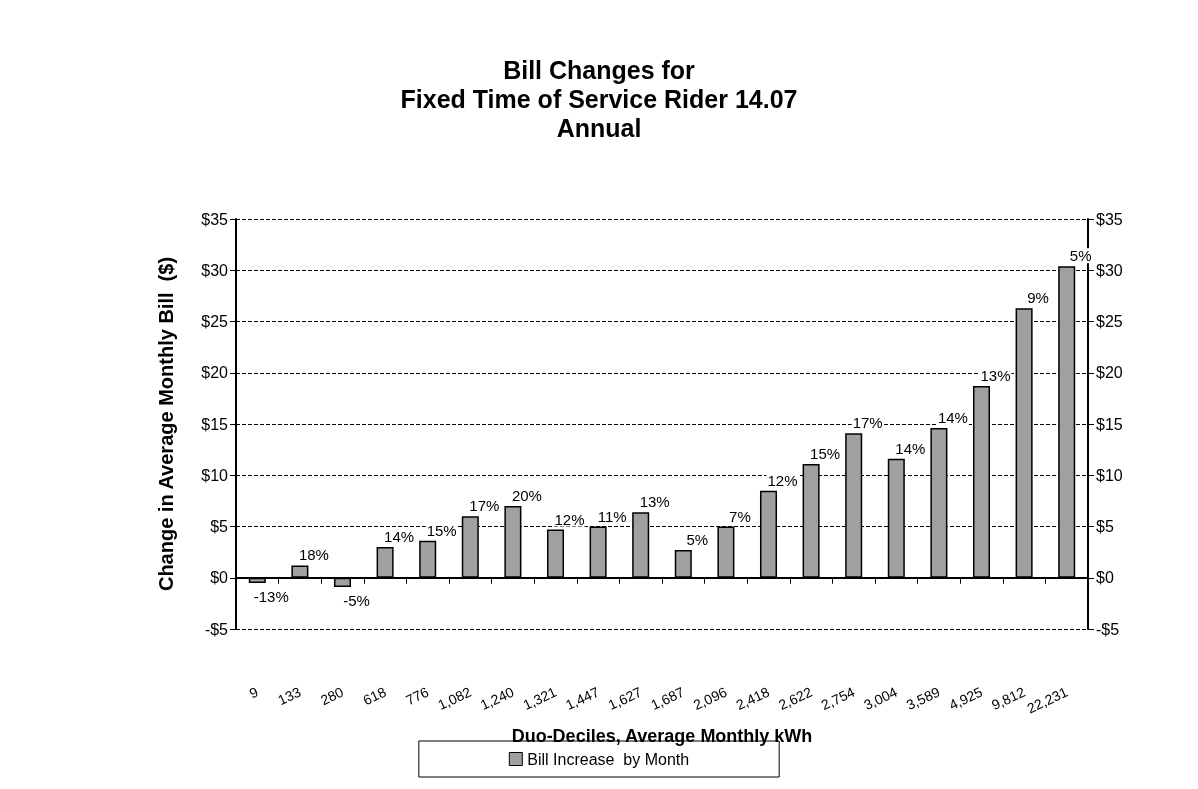 This screenshot has height=789, width=1198. I want to click on x-tick-label: 2,418, so click(753, 698).